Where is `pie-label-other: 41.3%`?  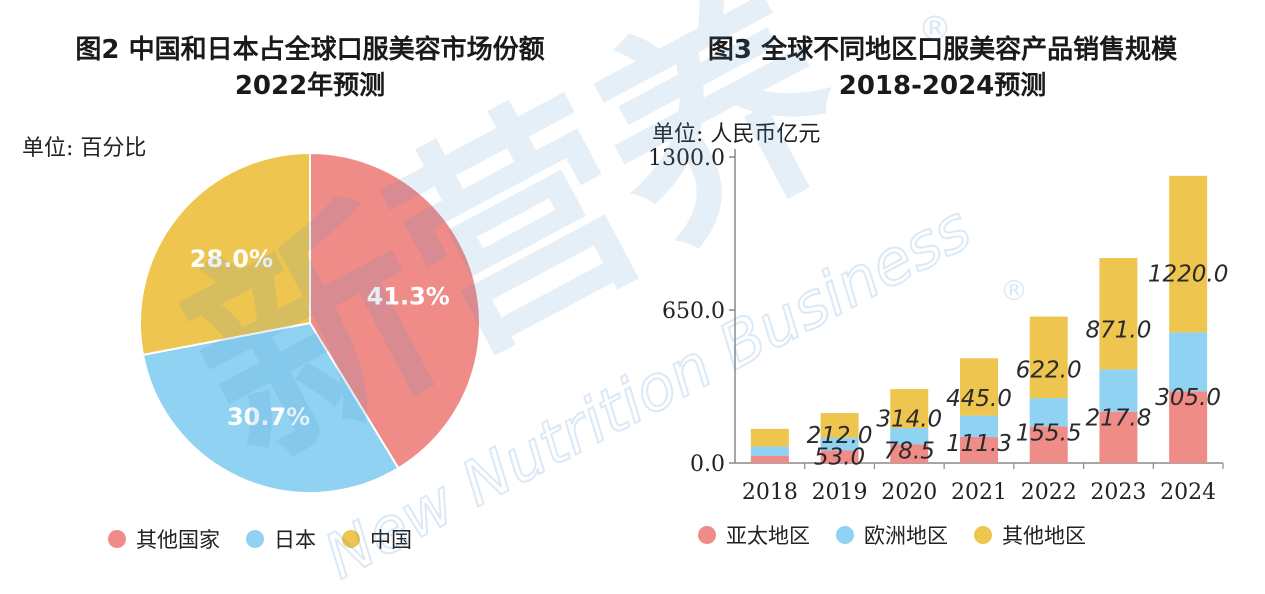
pie-label-other: 41.3% is located at coordinates (408, 296).